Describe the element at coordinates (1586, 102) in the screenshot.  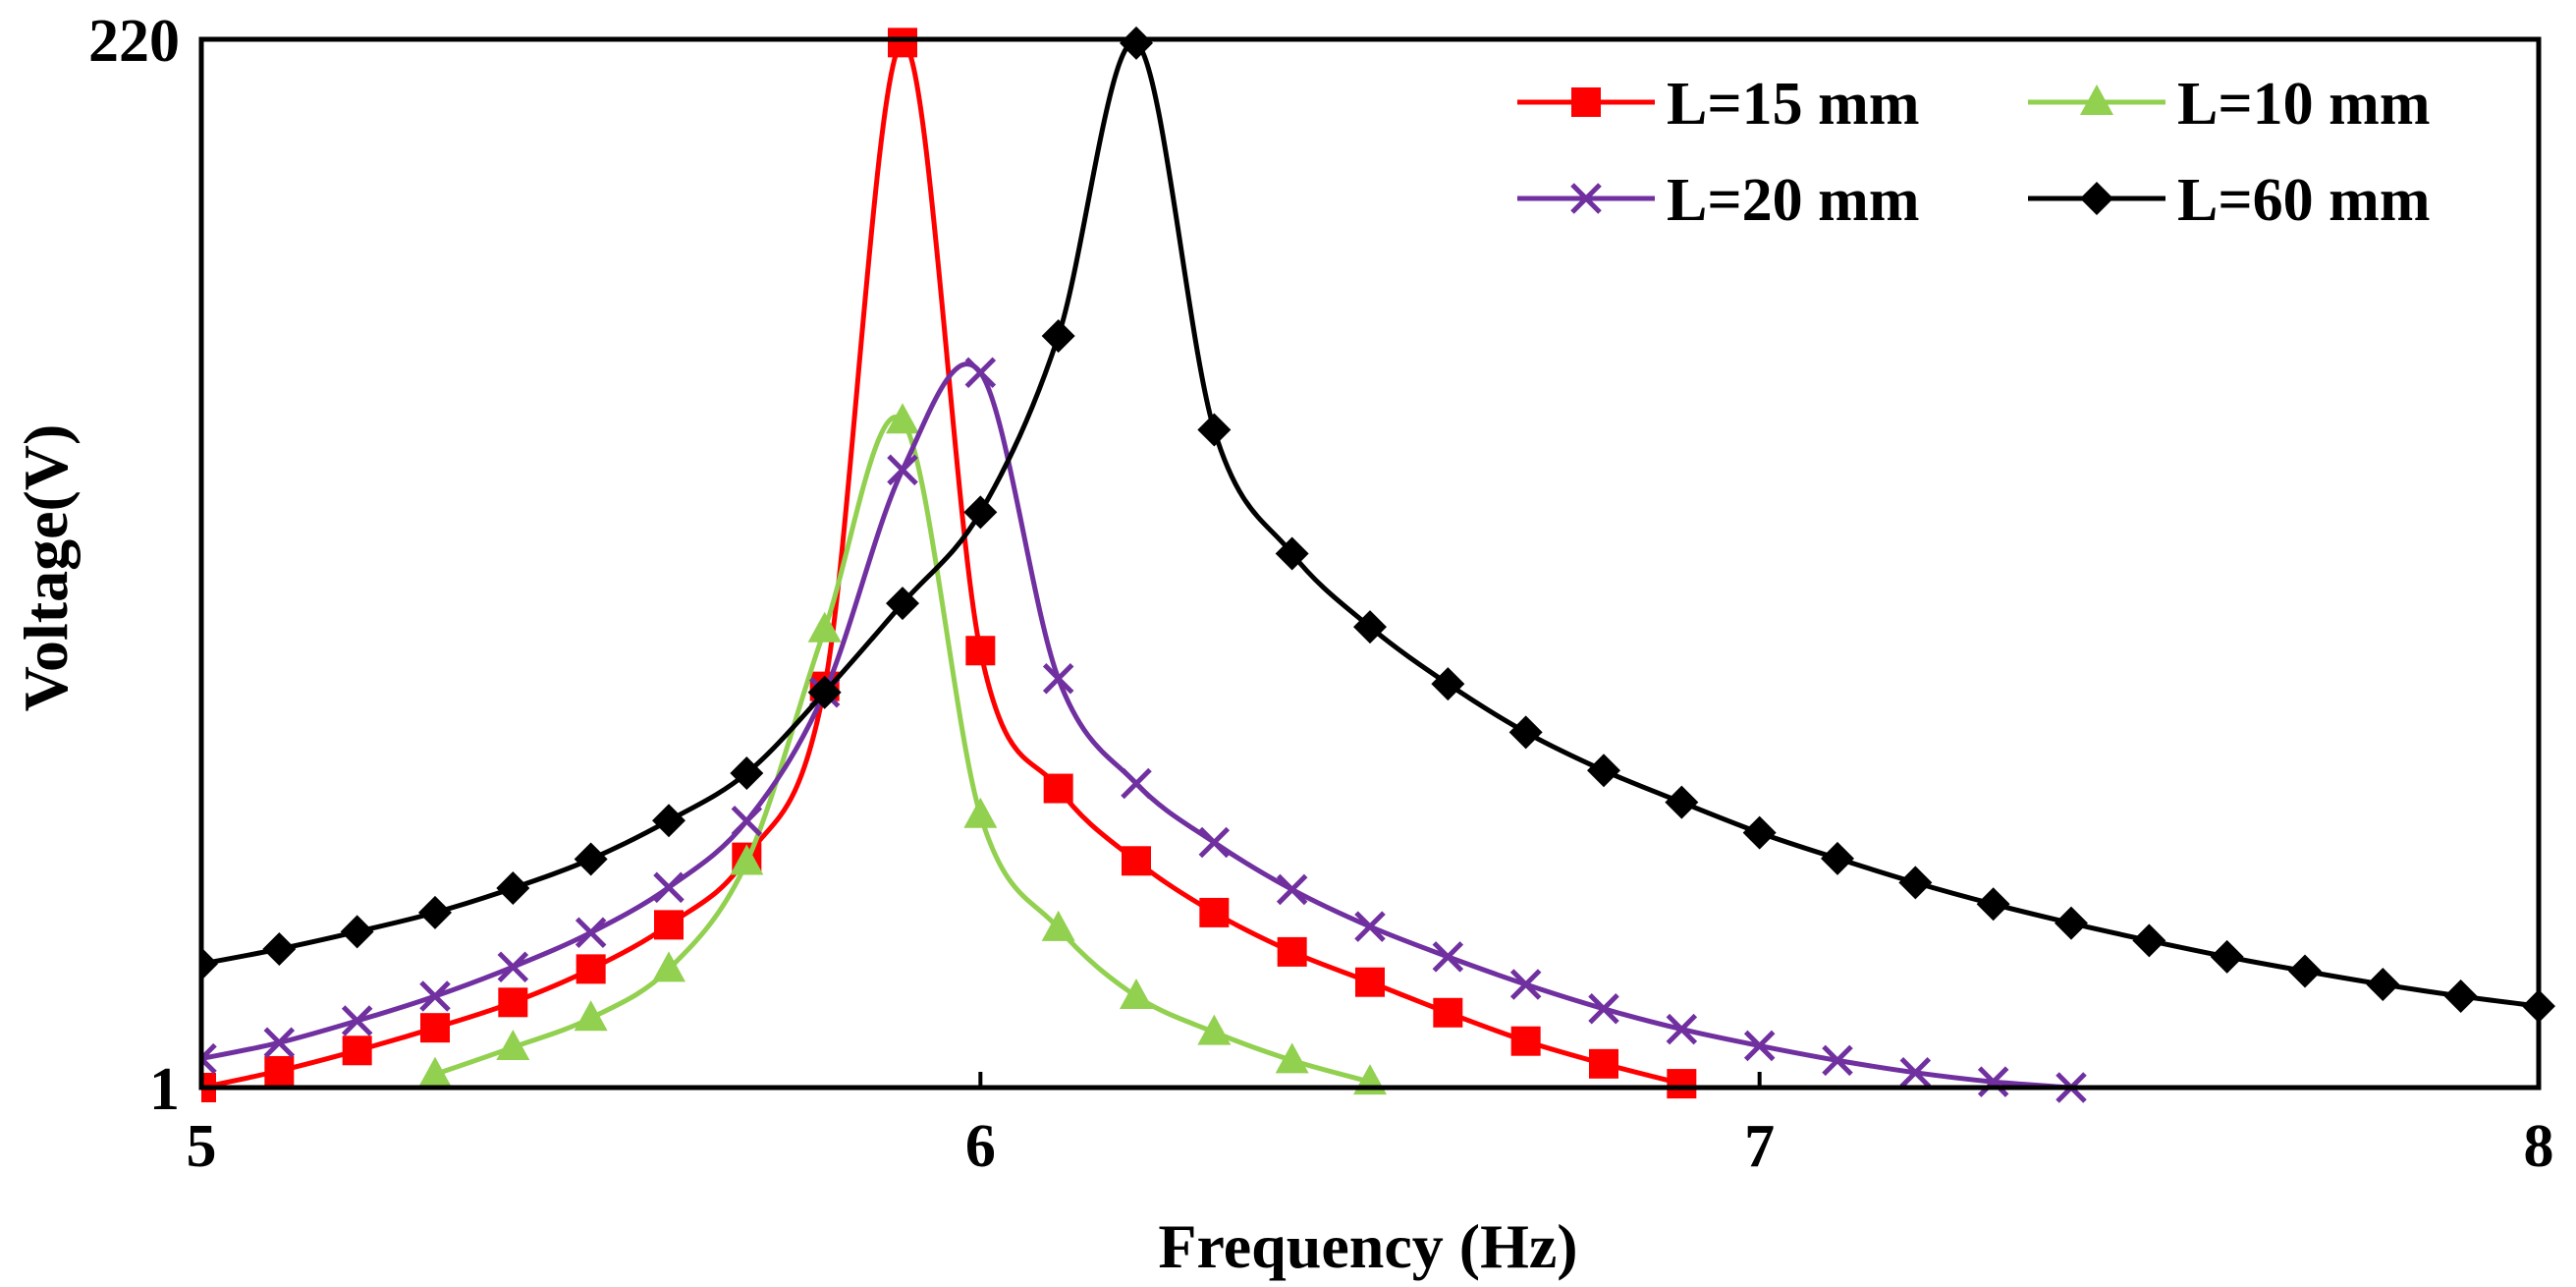
I see `legend-marker-l-15-mm` at that location.